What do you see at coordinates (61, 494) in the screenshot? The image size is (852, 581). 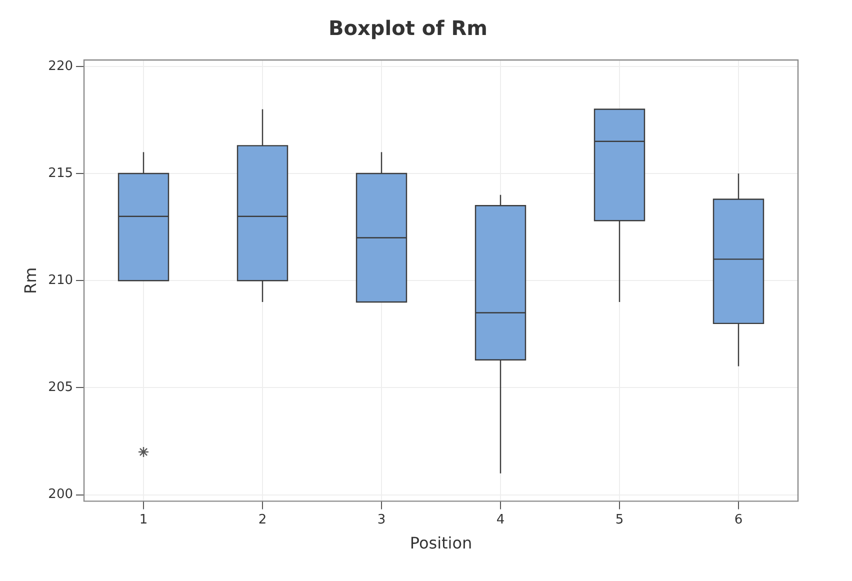 I see `y-tick-label: 200` at bounding box center [61, 494].